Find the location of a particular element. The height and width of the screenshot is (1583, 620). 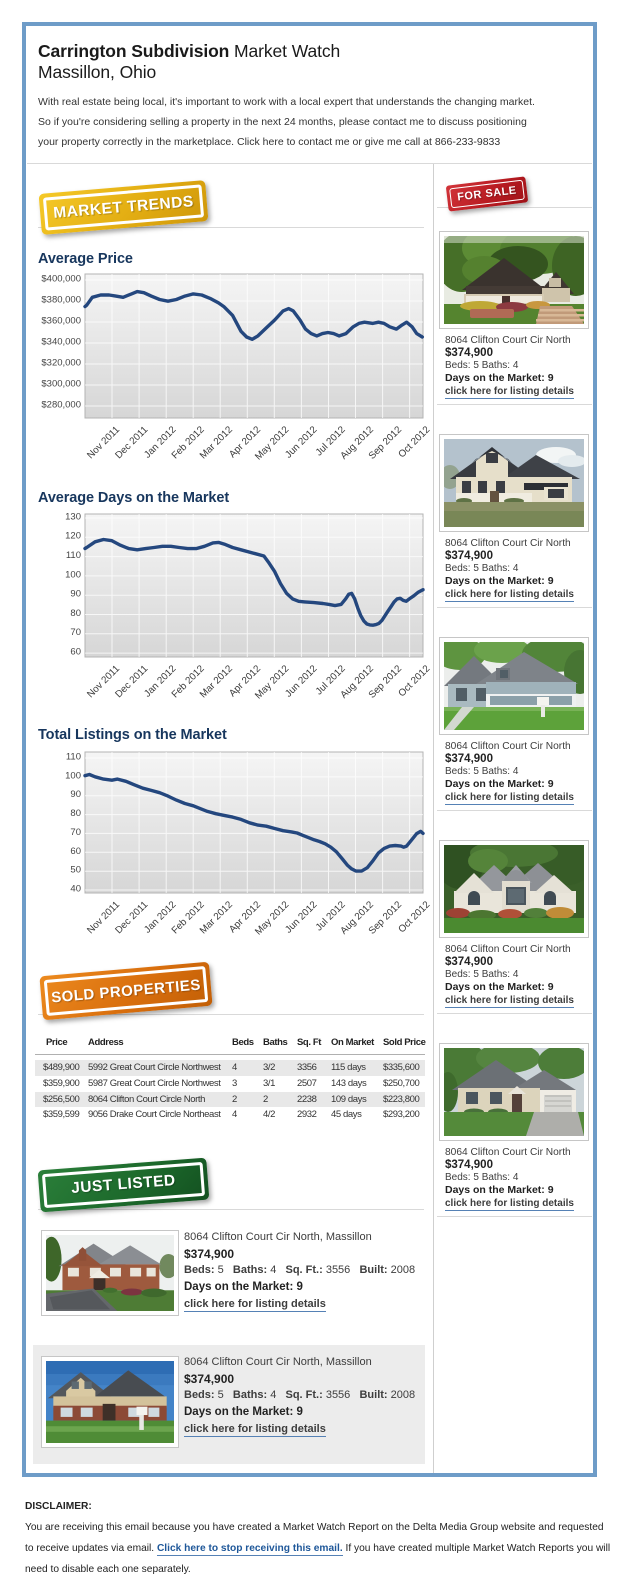

svg-text: 40 is located at coordinates (75, 889).